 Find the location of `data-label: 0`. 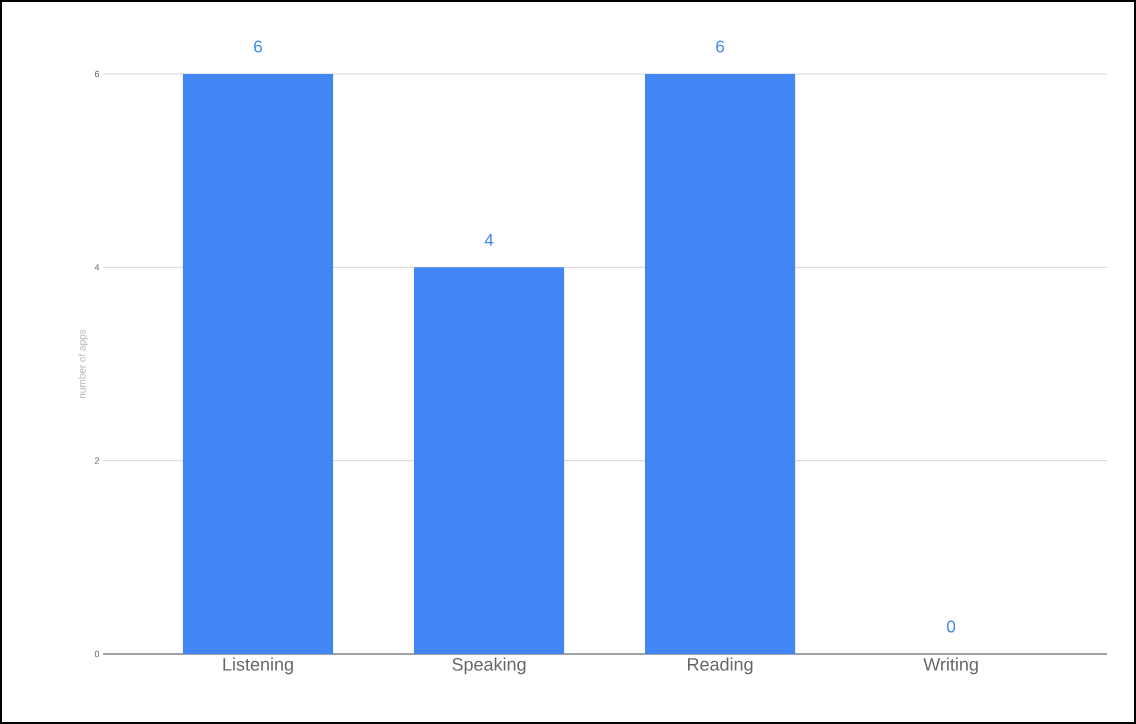

data-label: 0 is located at coordinates (951, 626).